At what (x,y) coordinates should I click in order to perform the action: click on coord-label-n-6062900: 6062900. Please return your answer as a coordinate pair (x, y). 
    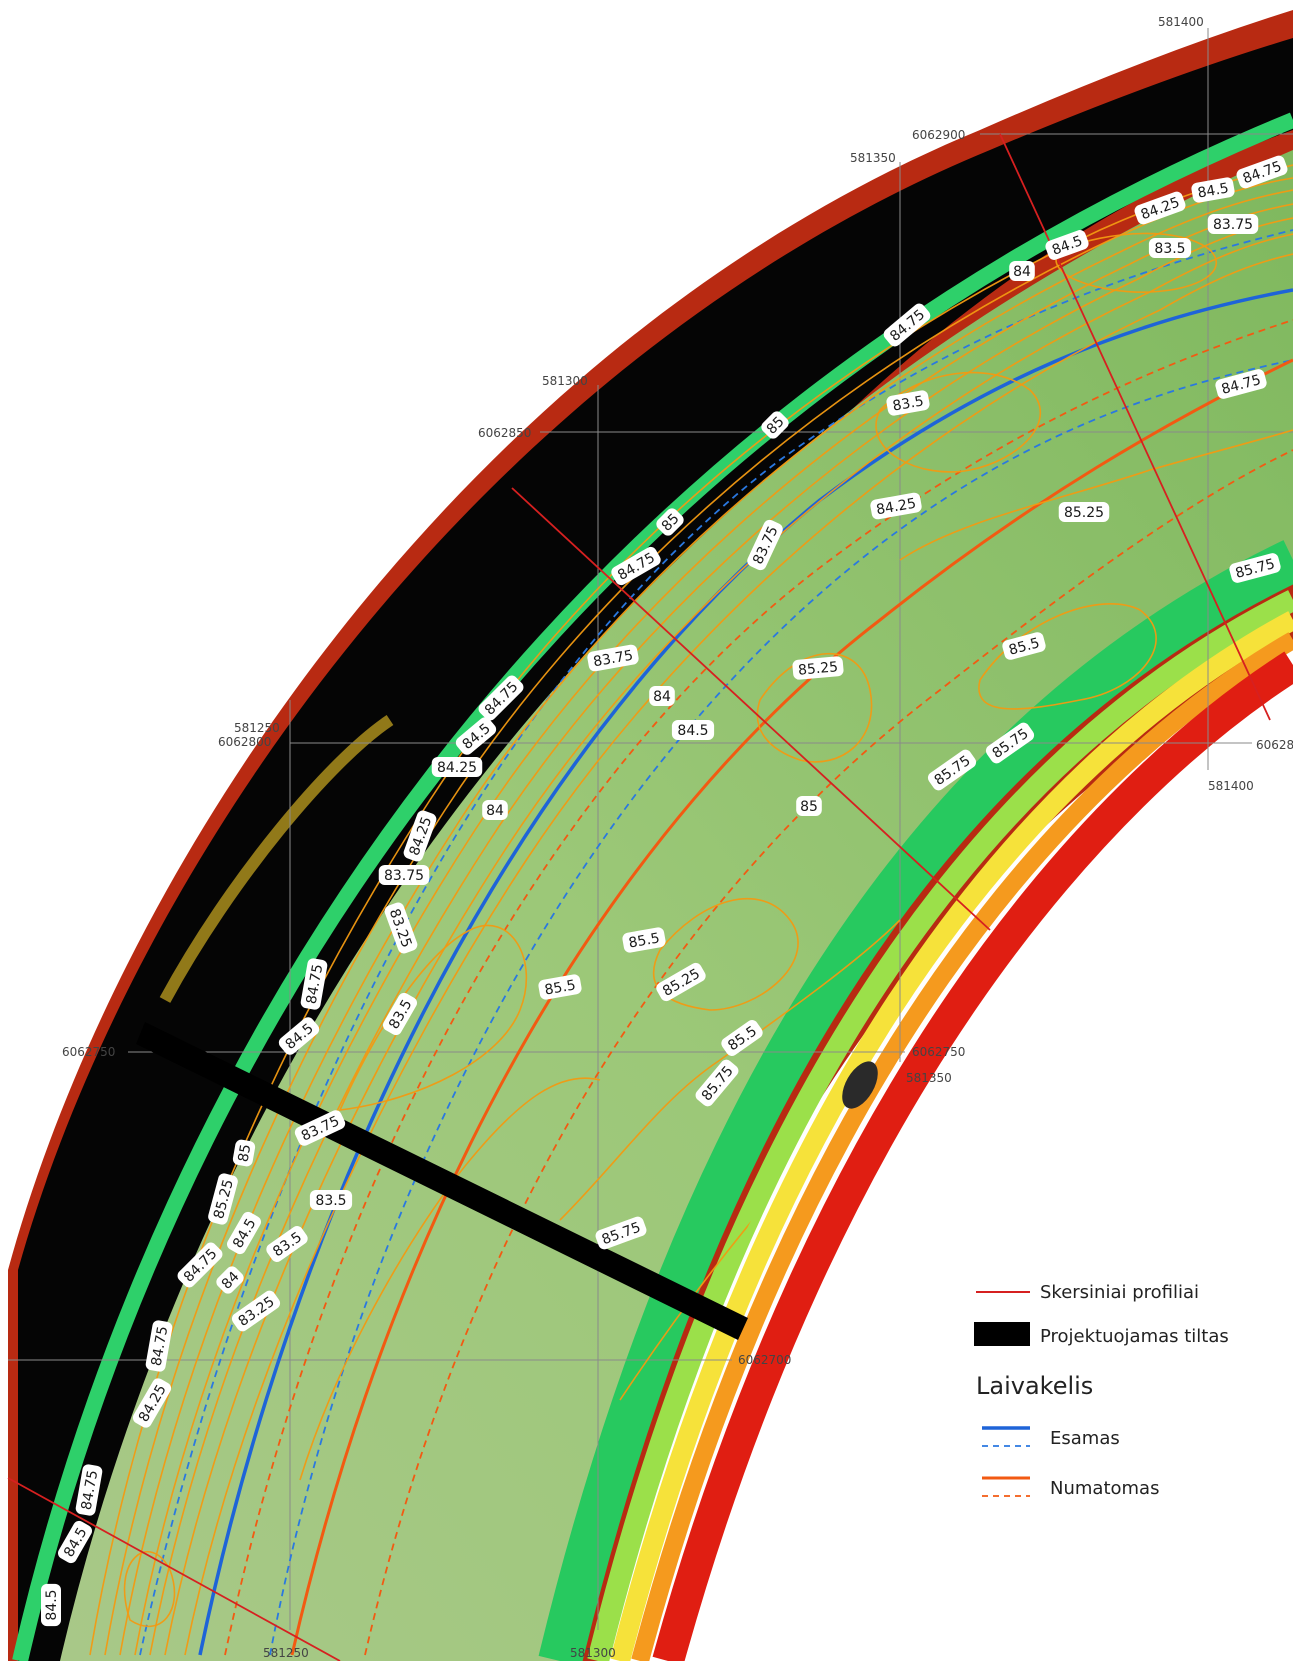
    Looking at the image, I should click on (938, 135).